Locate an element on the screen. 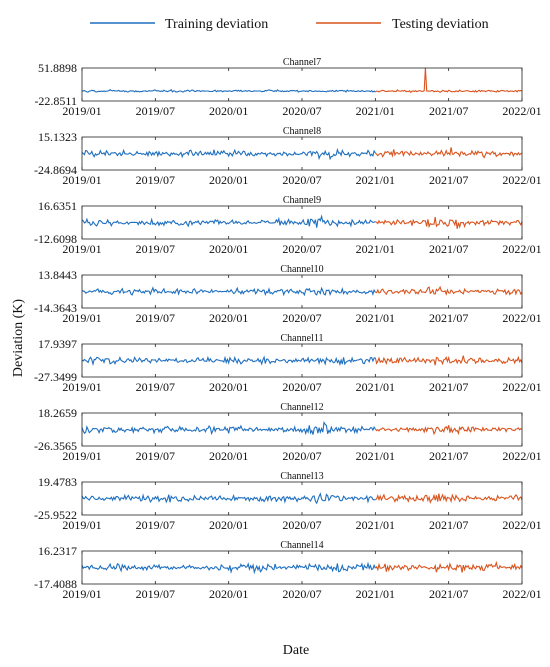 This screenshot has width=550, height=667. y-max-label: 16.2317 is located at coordinates (57, 551).